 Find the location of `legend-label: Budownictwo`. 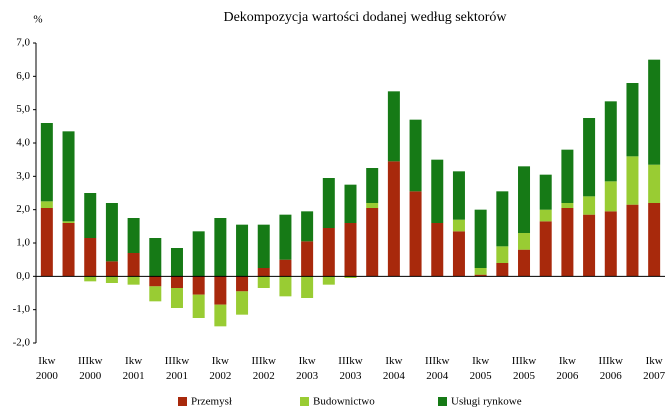

legend-label: Budownictwo is located at coordinates (344, 401).